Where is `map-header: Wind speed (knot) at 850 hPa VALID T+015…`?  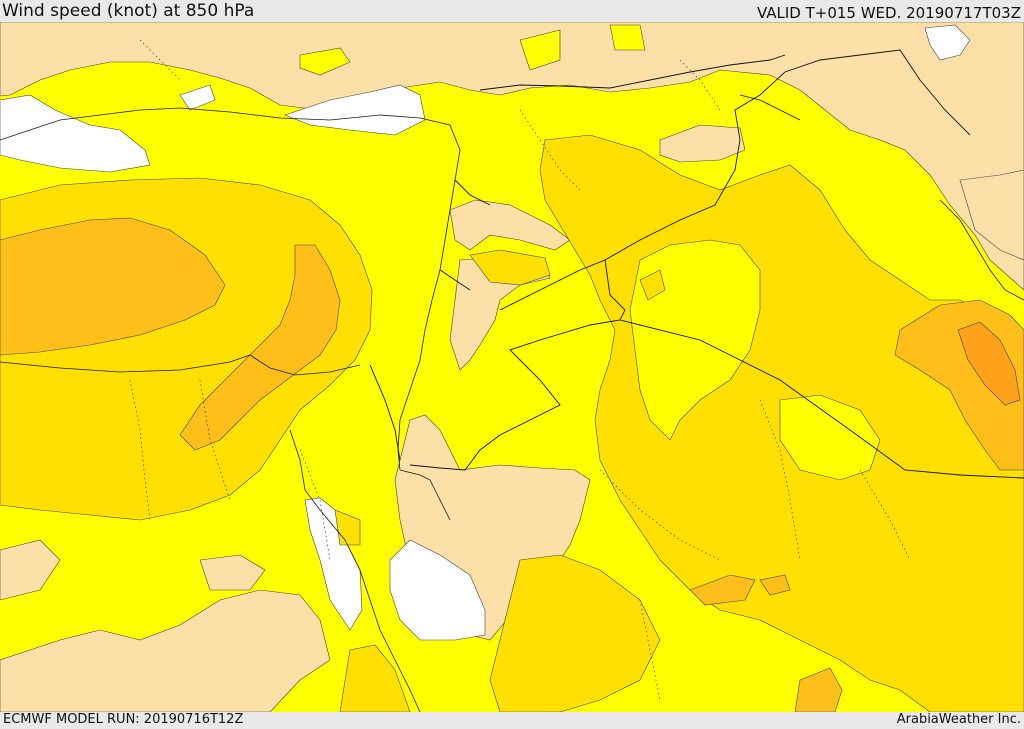
map-header: Wind speed (knot) at 850 hPa VALID T+015… is located at coordinates (512, 11).